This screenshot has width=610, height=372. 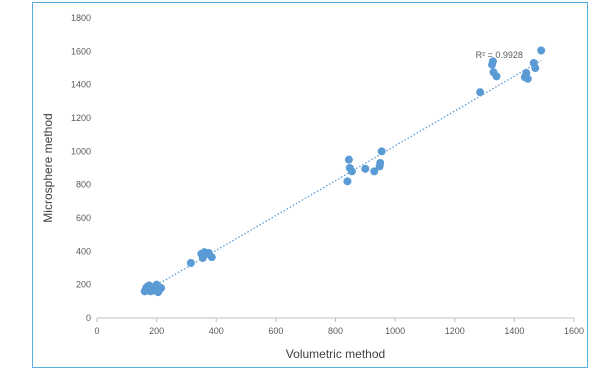 I want to click on x-tick-label: 800, so click(x=335, y=331).